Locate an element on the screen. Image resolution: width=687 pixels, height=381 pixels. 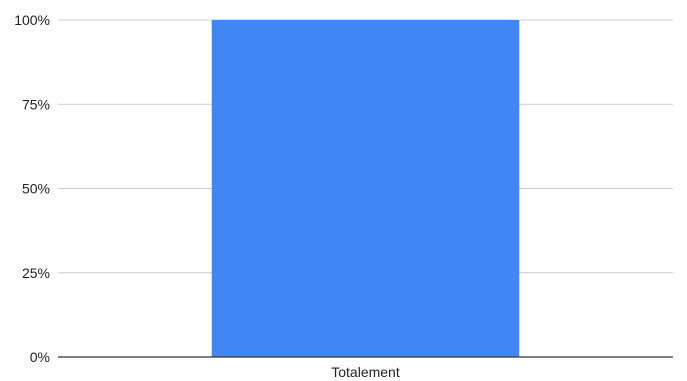
y-tick-label: 100% is located at coordinates (32, 20).